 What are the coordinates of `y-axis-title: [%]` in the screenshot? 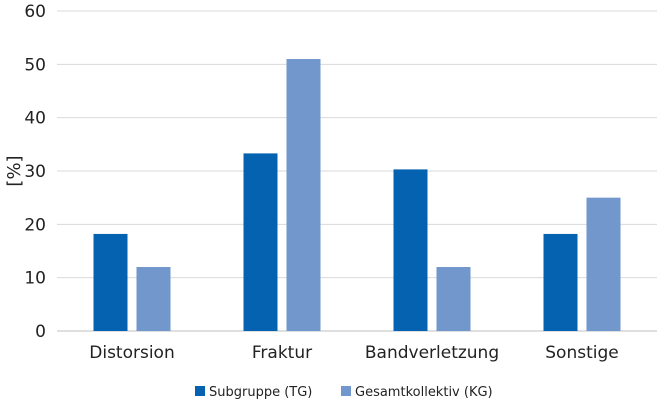 It's located at (14, 170).